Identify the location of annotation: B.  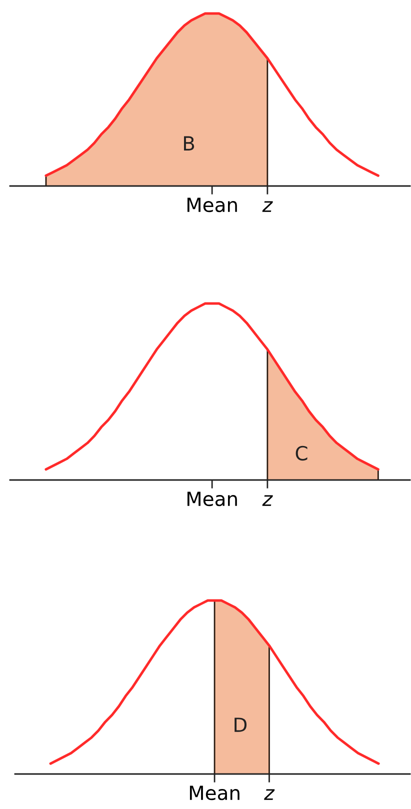
(189, 143).